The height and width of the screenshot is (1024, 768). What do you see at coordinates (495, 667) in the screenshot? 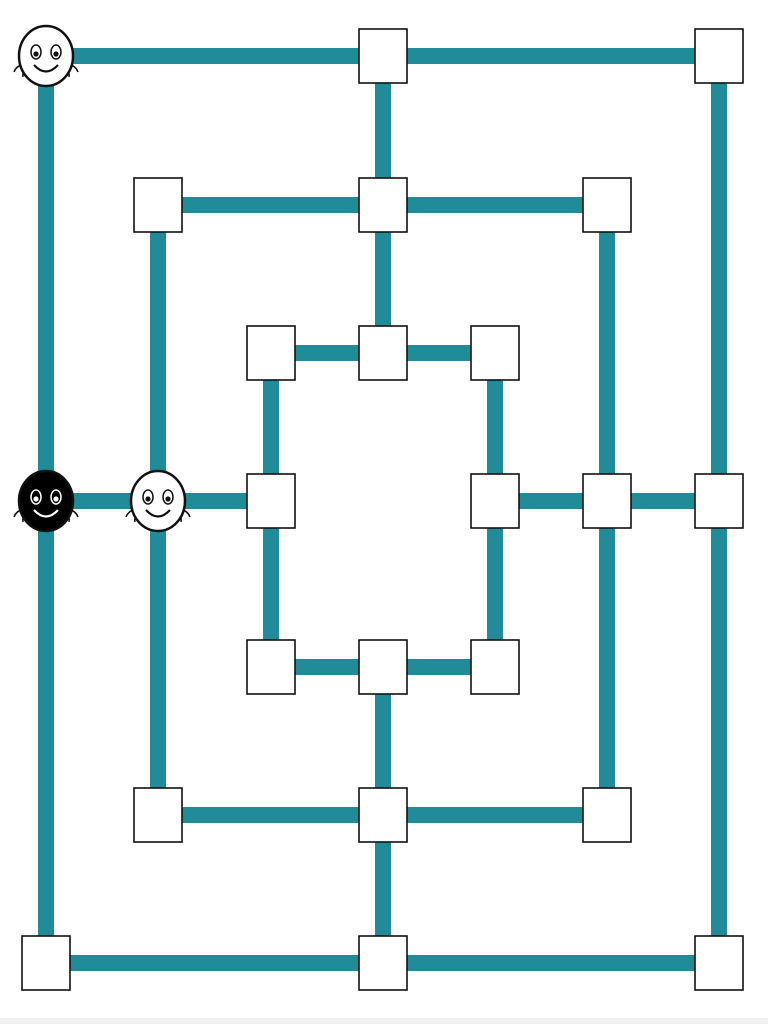
I see `board-point-p17` at bounding box center [495, 667].